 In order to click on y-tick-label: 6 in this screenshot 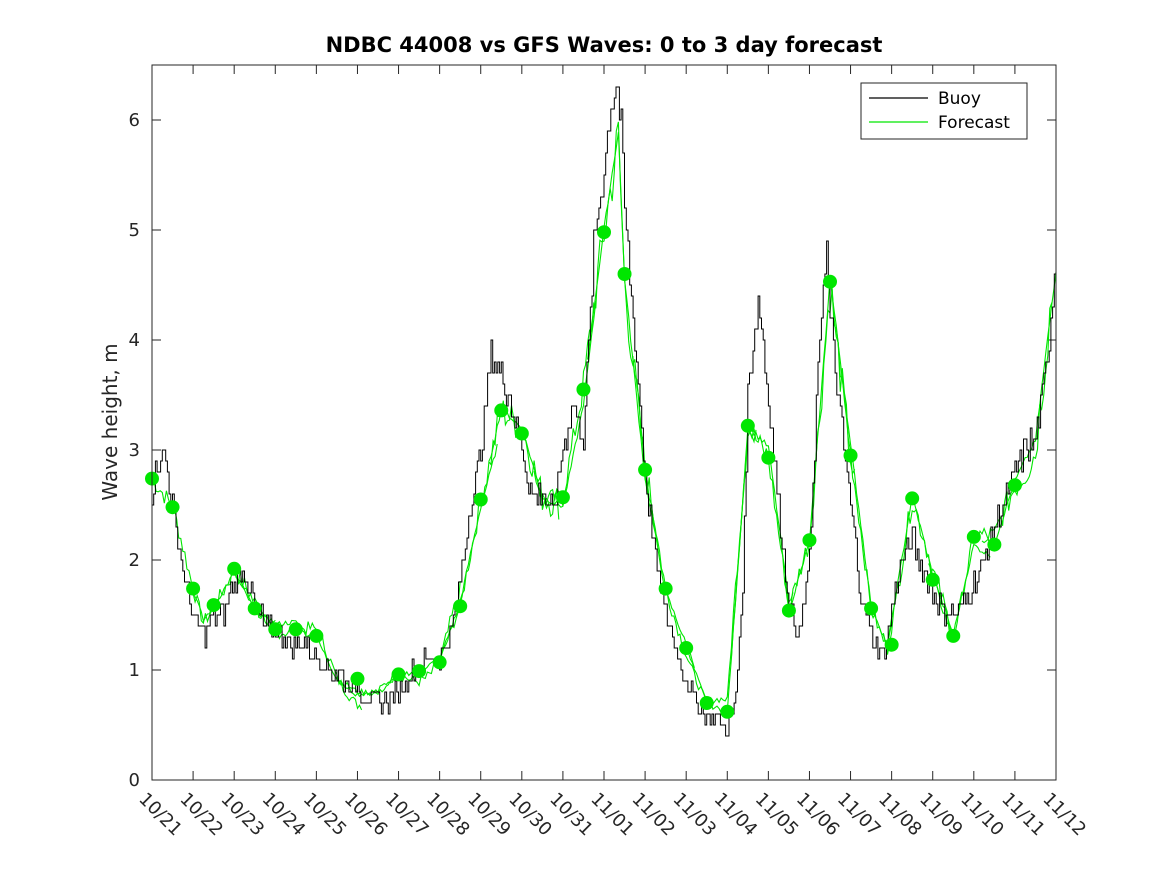, I will do `click(134, 120)`.